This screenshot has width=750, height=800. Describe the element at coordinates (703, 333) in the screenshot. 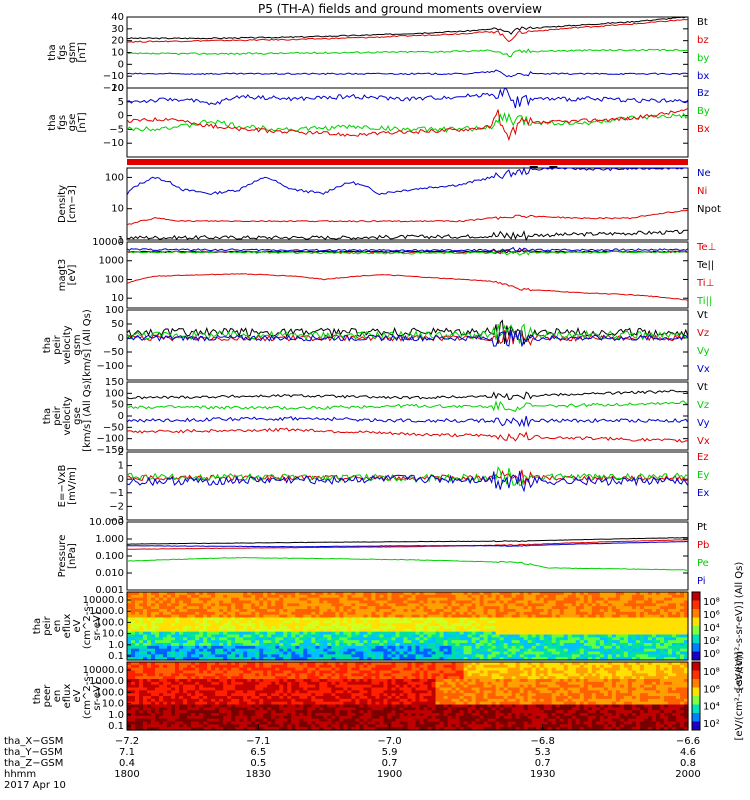

I see `legend-entry: Vz` at that location.